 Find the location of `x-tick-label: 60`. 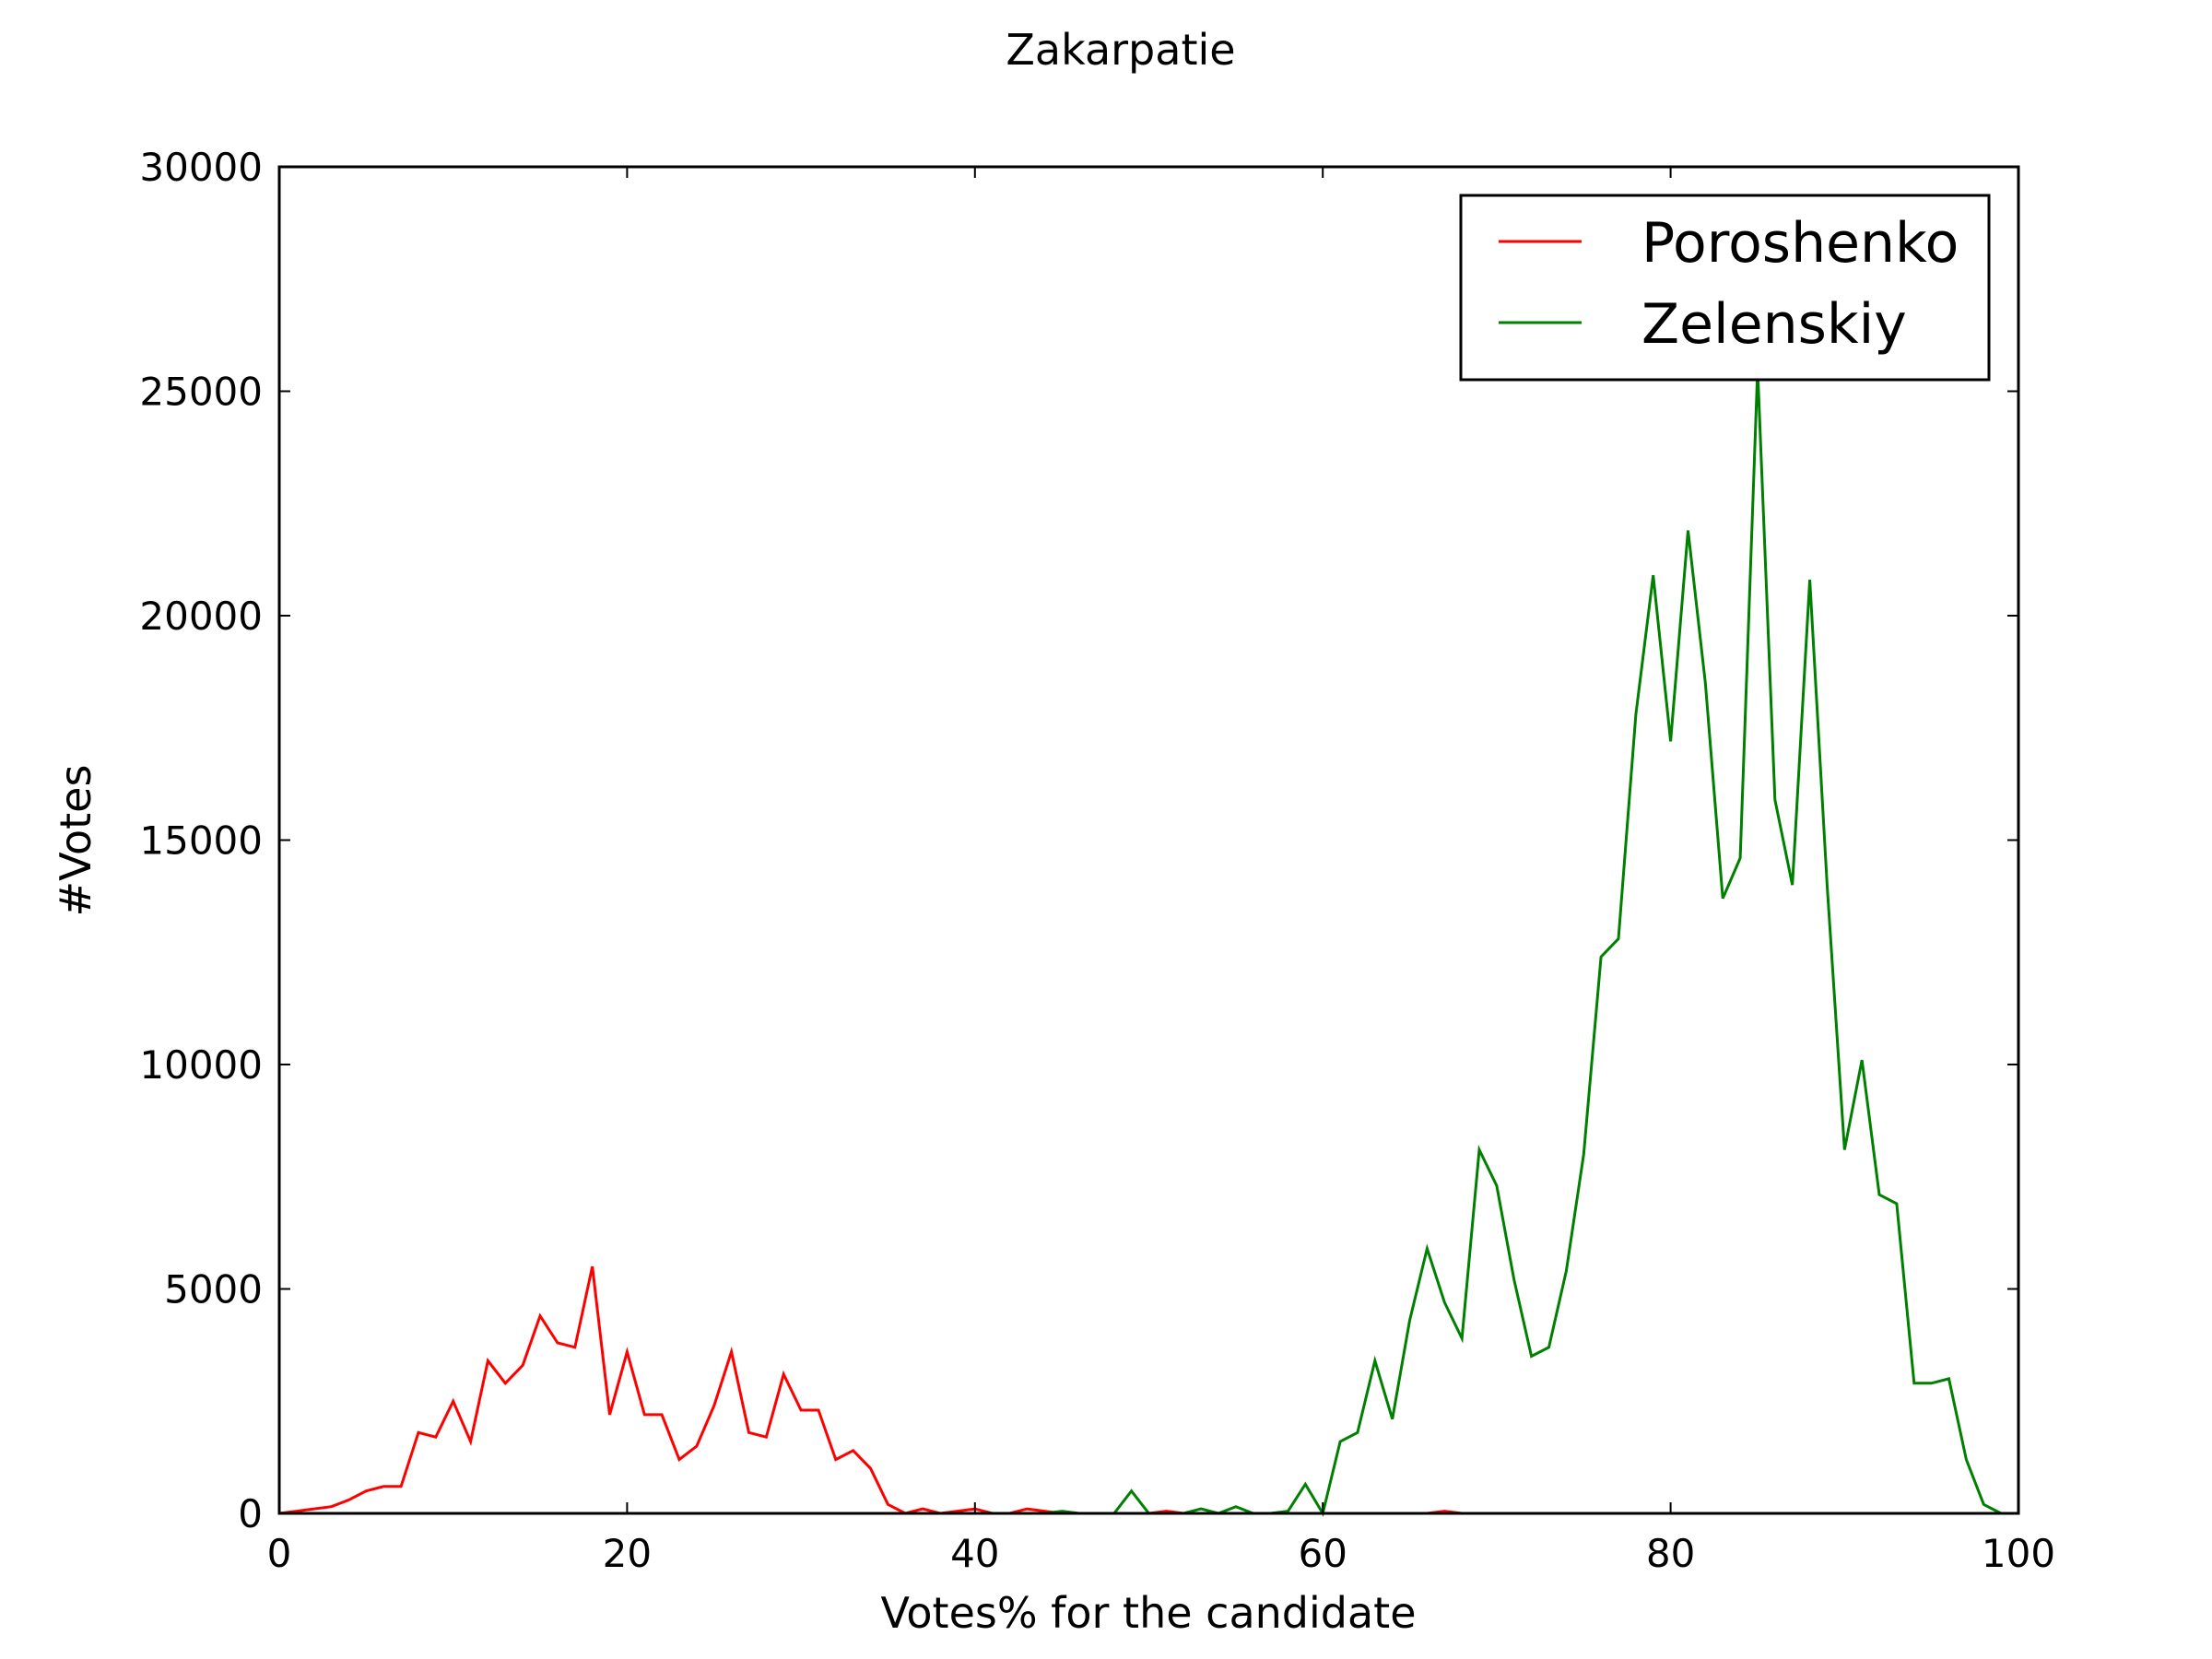

x-tick-label: 60 is located at coordinates (1322, 1553).